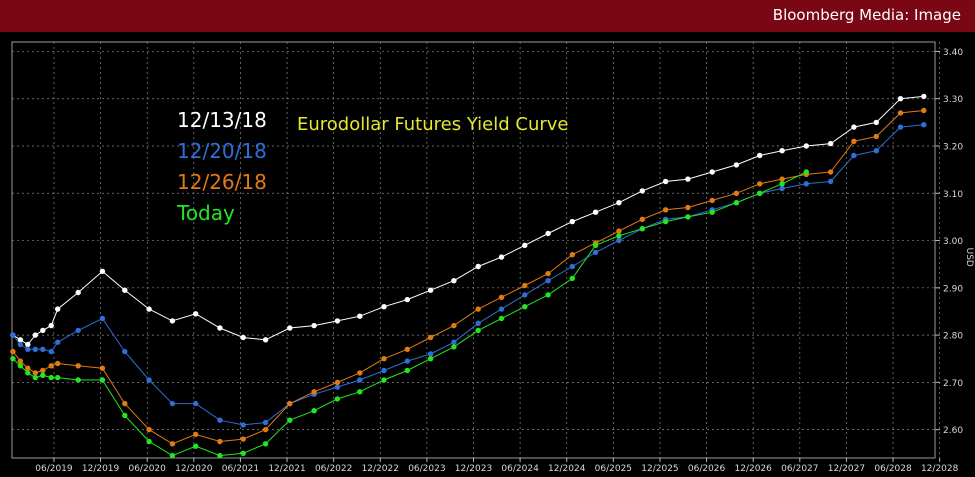 The height and width of the screenshot is (477, 975). I want to click on x-tick-label: 06/2024, so click(520, 469).